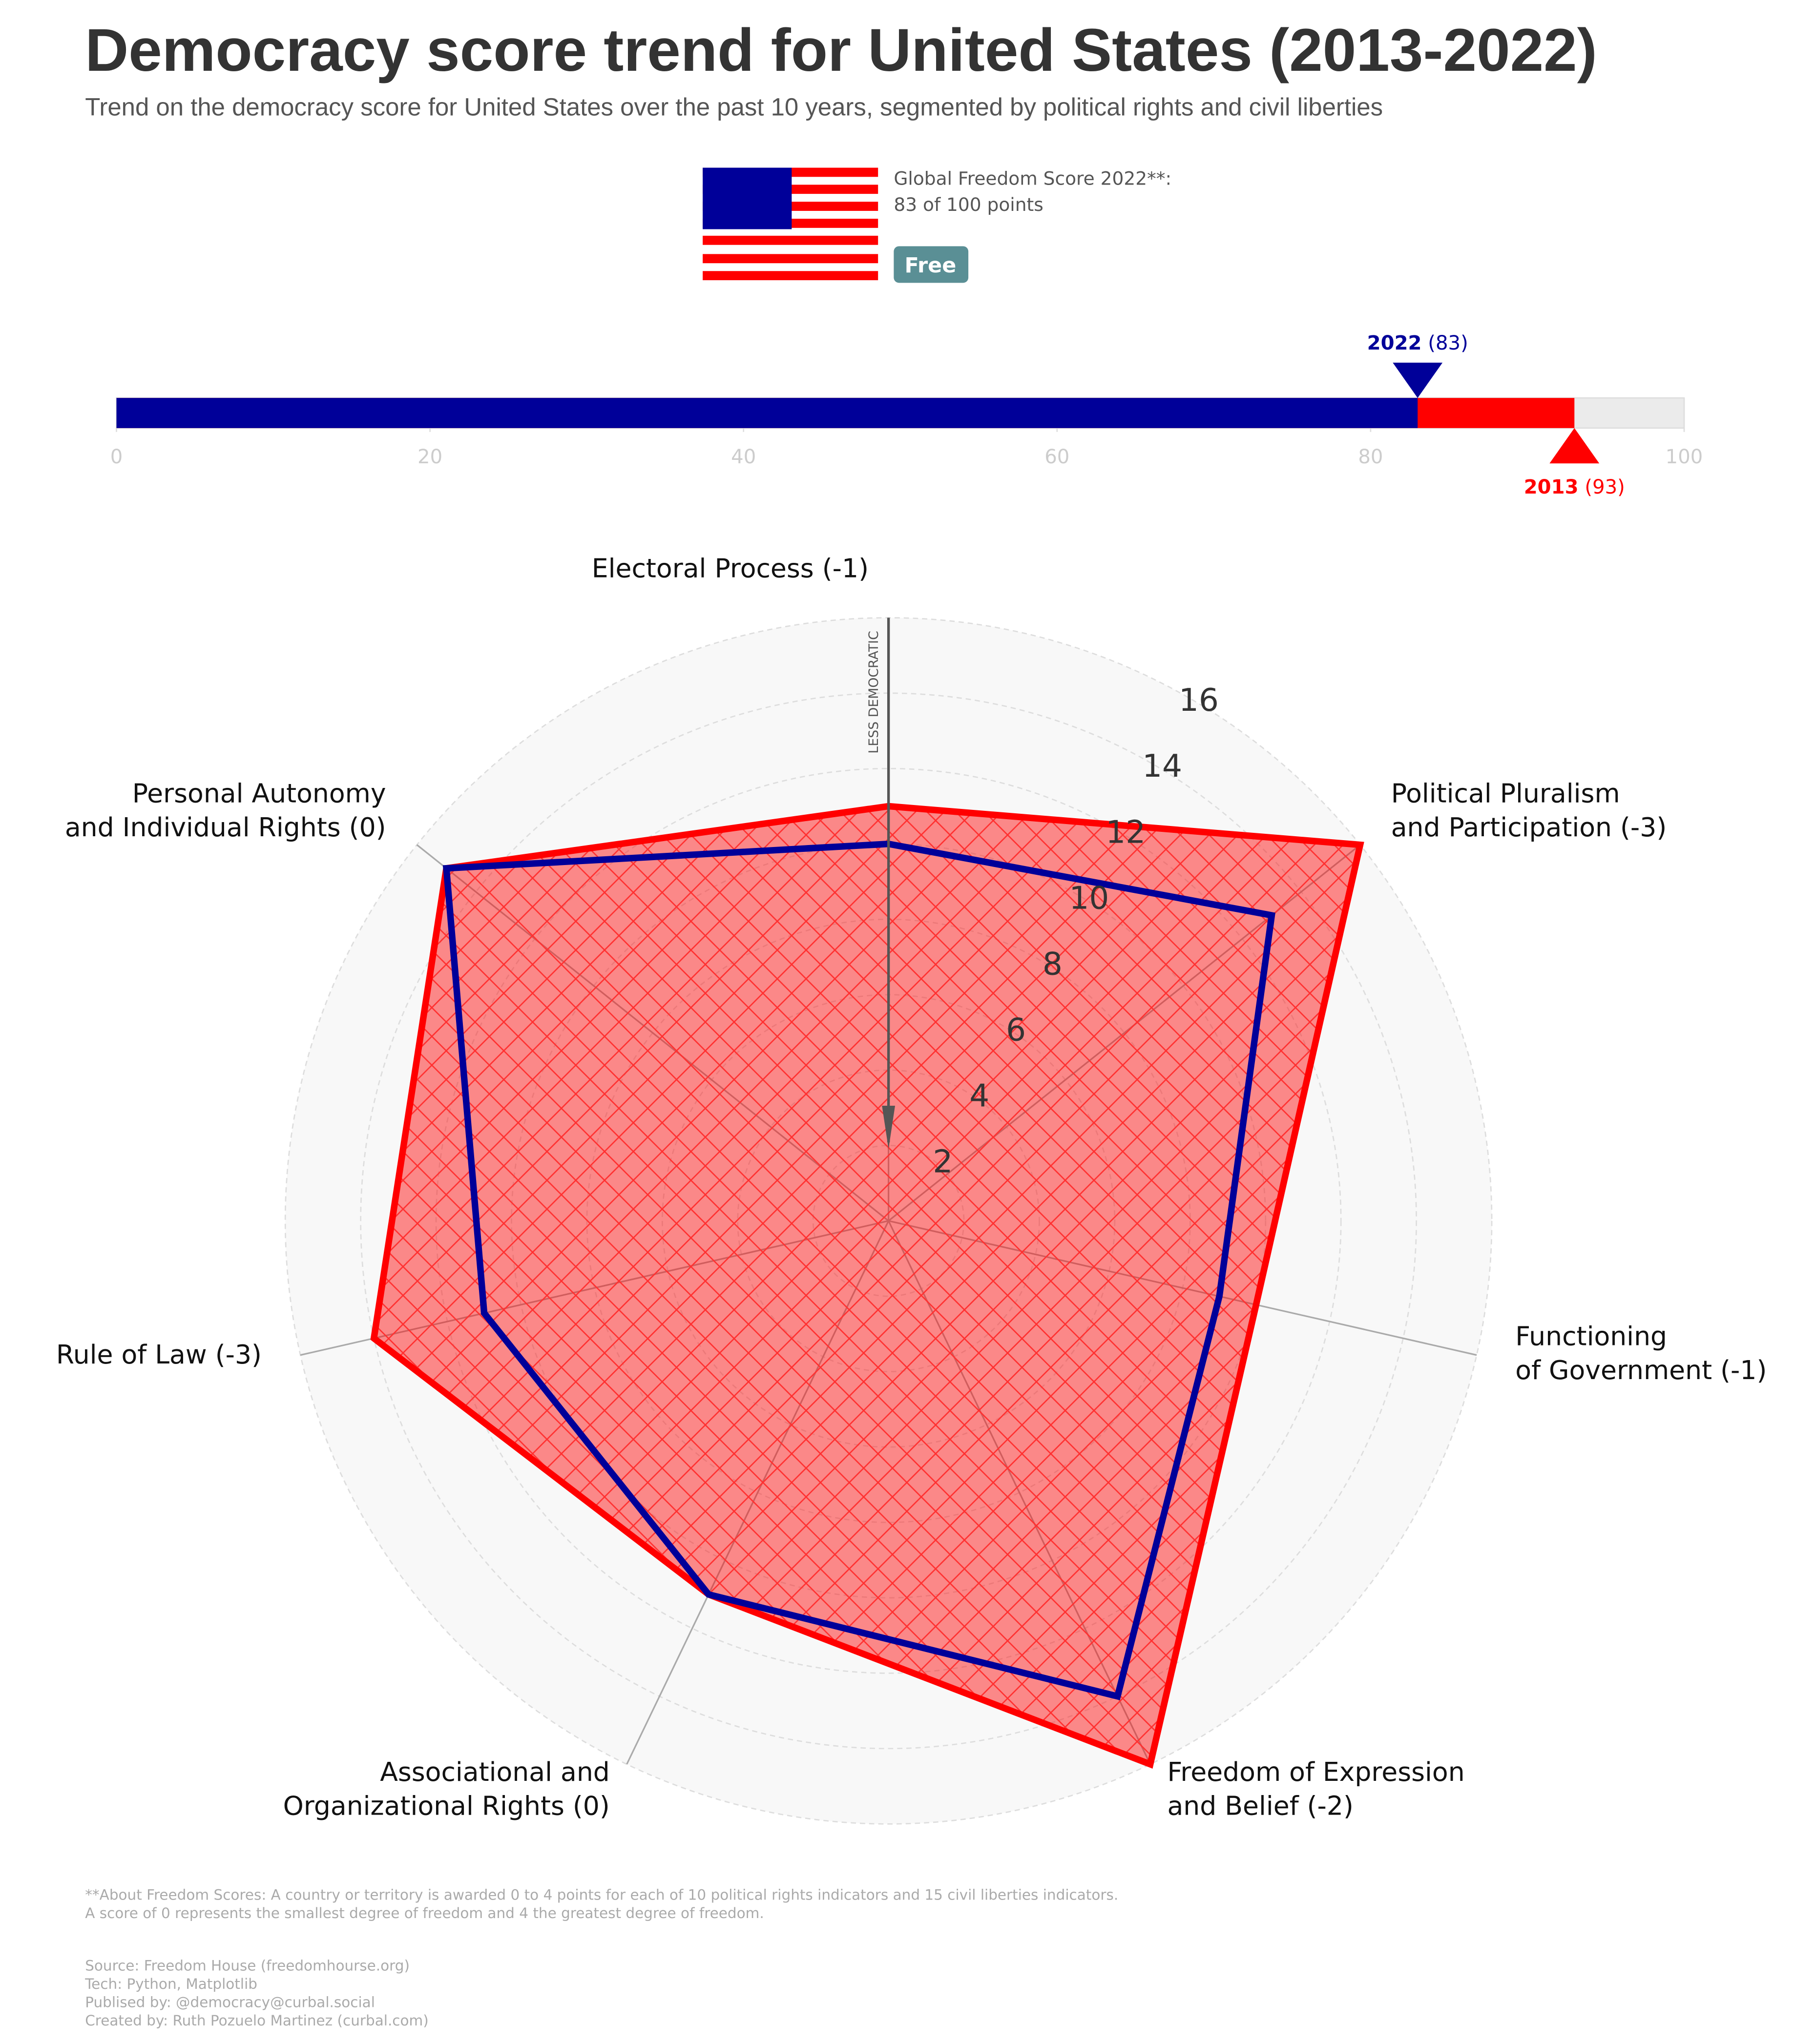 This screenshot has height=2044, width=1815. Describe the element at coordinates (1394, 343) in the screenshot. I see `marker-year: 2022` at that location.